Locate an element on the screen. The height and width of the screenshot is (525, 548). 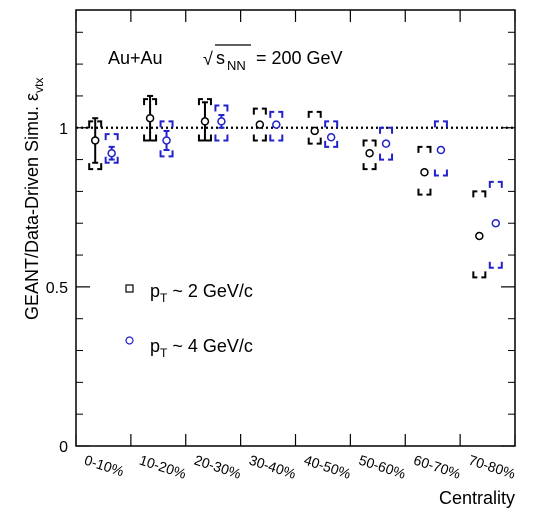
annotation-sqrt-sub: NN is located at coordinates (236, 65).